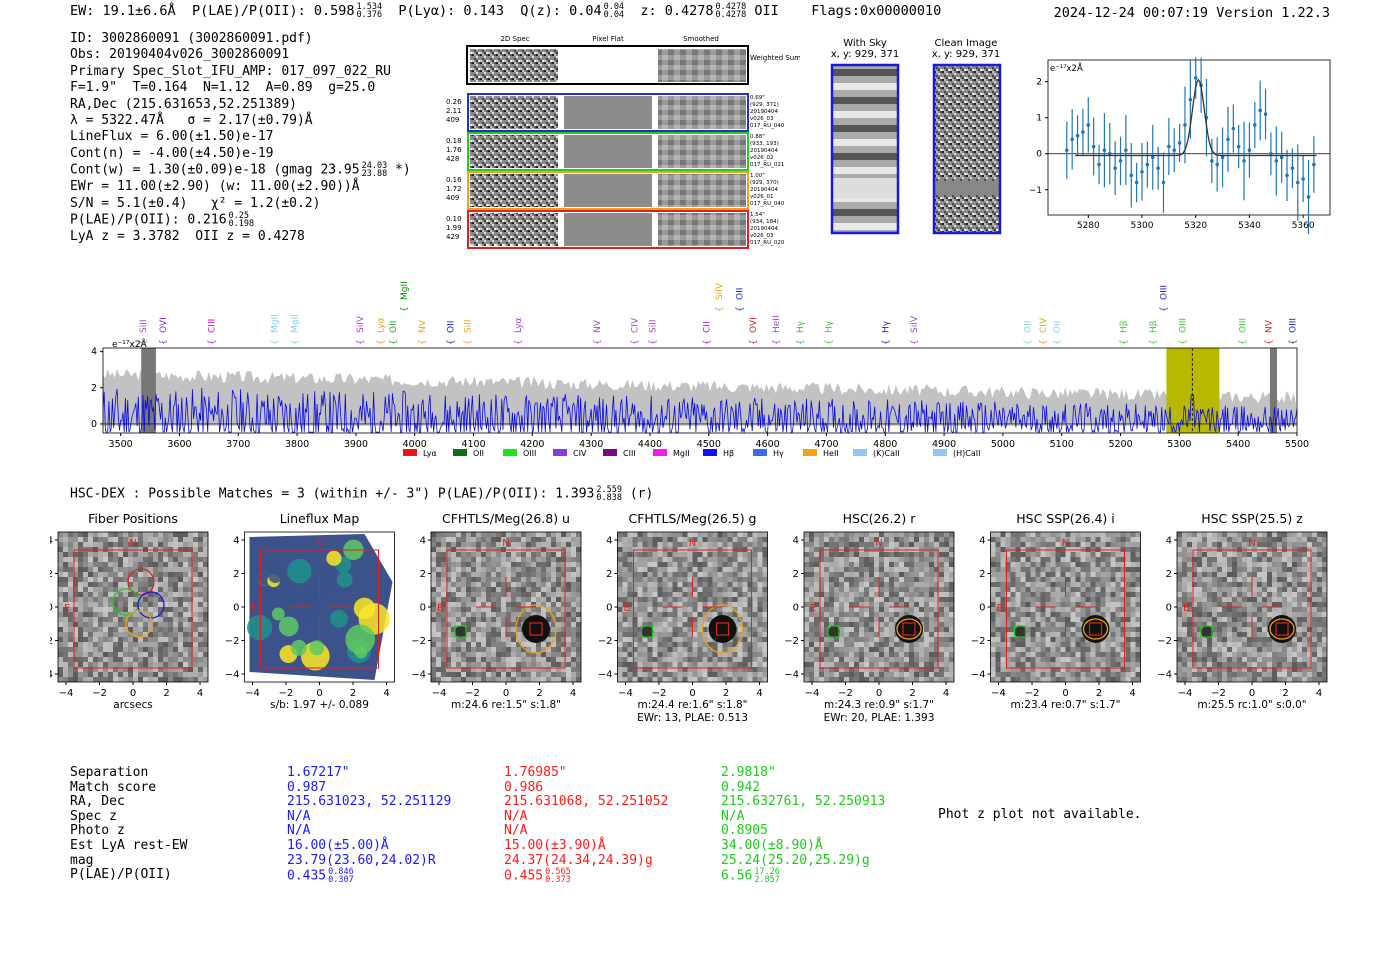 This screenshot has width=1400, height=953. I want to click on cutout-title: HSC(26.2) r, so click(880, 518).